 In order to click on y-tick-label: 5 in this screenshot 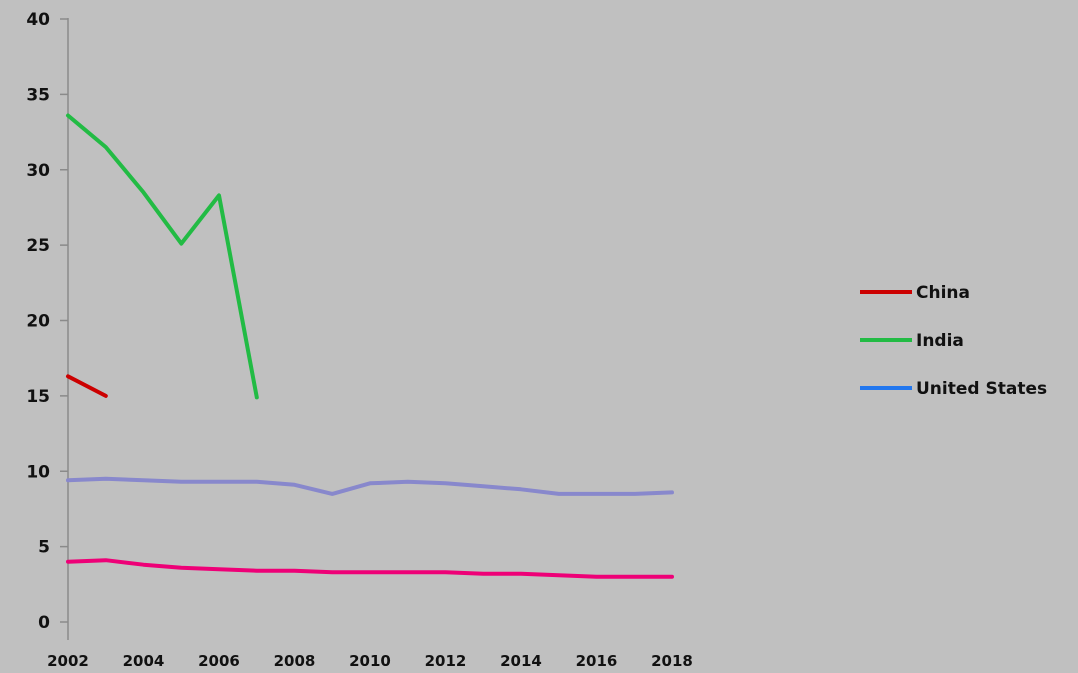, I will do `click(44, 548)`.